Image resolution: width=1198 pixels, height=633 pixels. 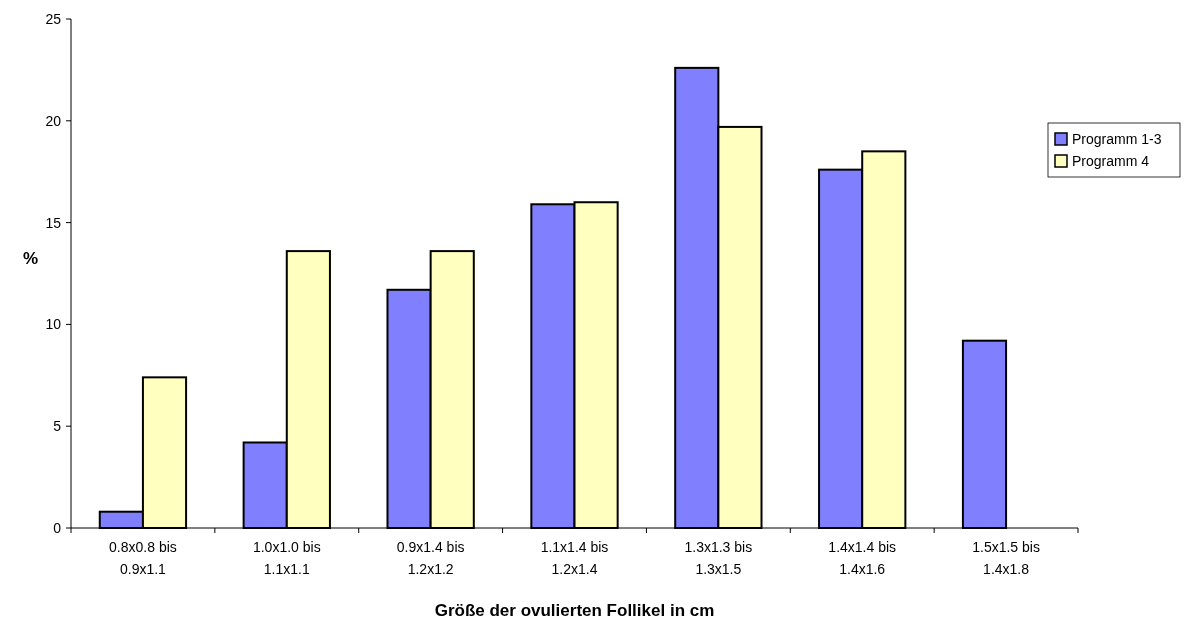 I want to click on x-tick-label: 1.3x1.3 bis 1.3x1.5, so click(x=718, y=558).